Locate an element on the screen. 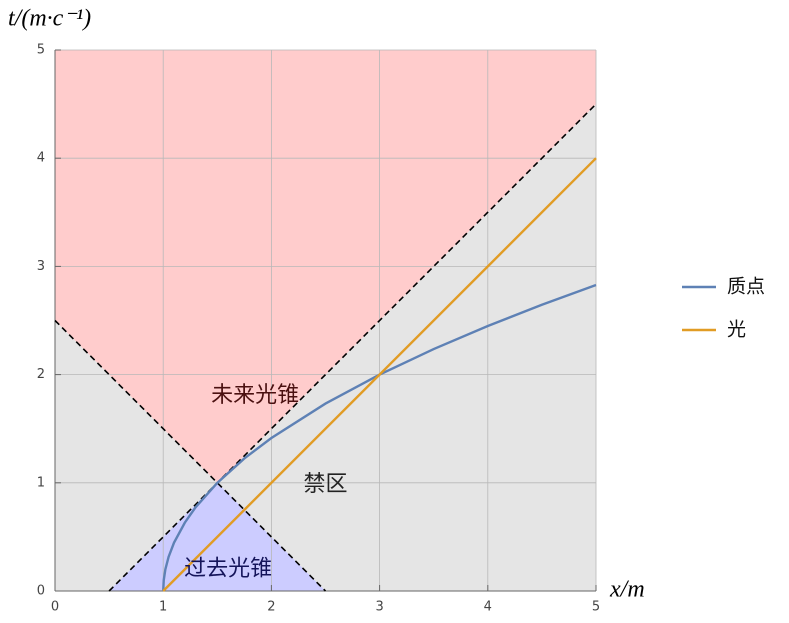 The width and height of the screenshot is (789, 623). y-tick-label: 2 is located at coordinates (41, 374).